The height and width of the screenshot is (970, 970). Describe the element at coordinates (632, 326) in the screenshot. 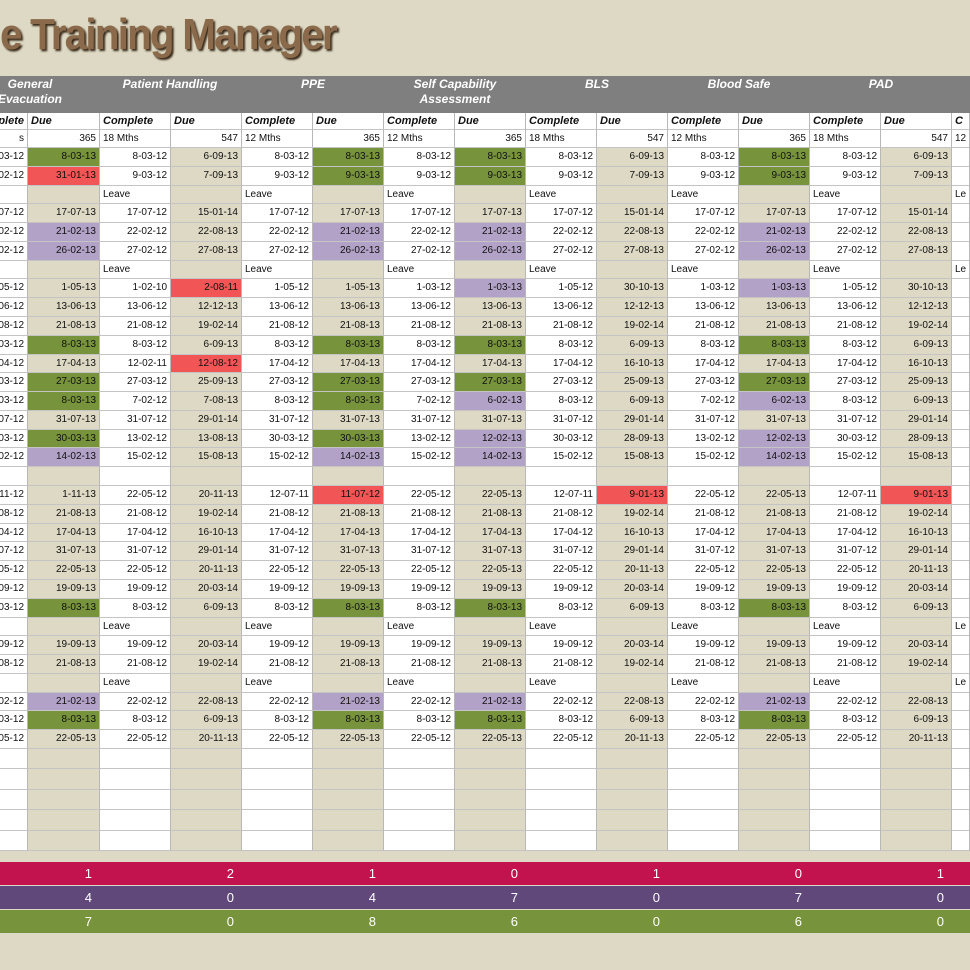

I see `date-cell: 19-02-14` at that location.